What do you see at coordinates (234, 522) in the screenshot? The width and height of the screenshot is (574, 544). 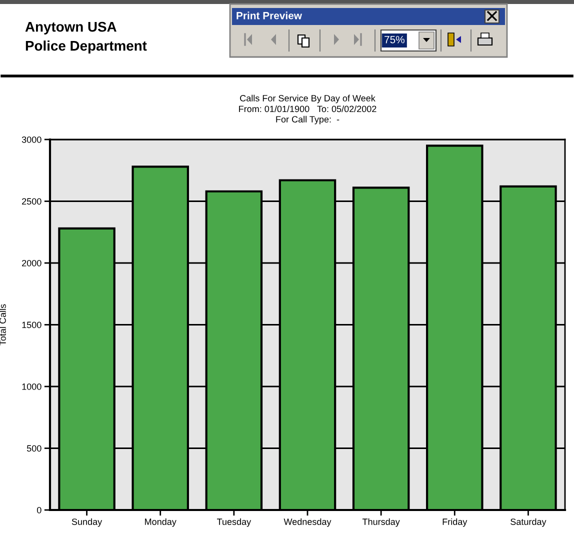 I see `x-tick-label: Tuesday` at bounding box center [234, 522].